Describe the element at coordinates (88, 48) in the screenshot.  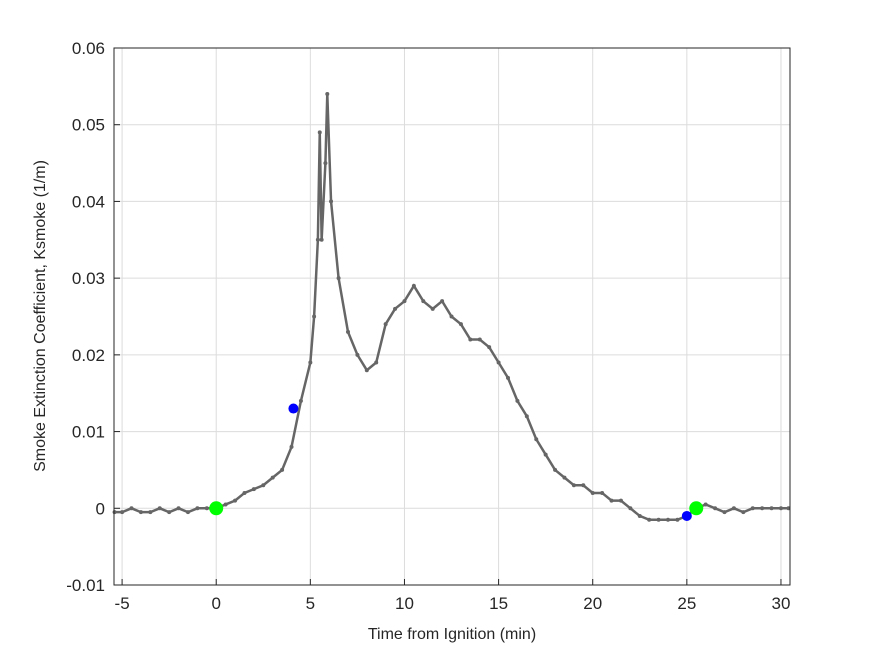
I see `y-tick-label: 0.06` at that location.